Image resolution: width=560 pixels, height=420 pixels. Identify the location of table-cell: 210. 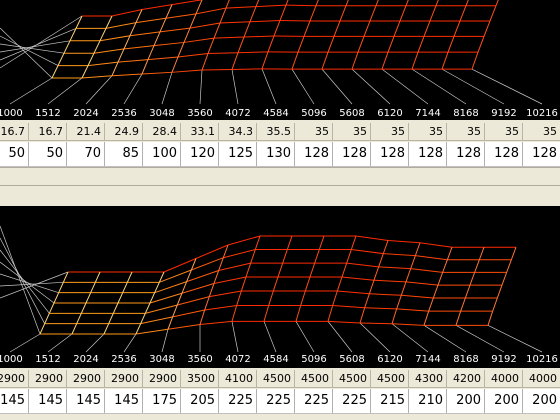
(428, 401).